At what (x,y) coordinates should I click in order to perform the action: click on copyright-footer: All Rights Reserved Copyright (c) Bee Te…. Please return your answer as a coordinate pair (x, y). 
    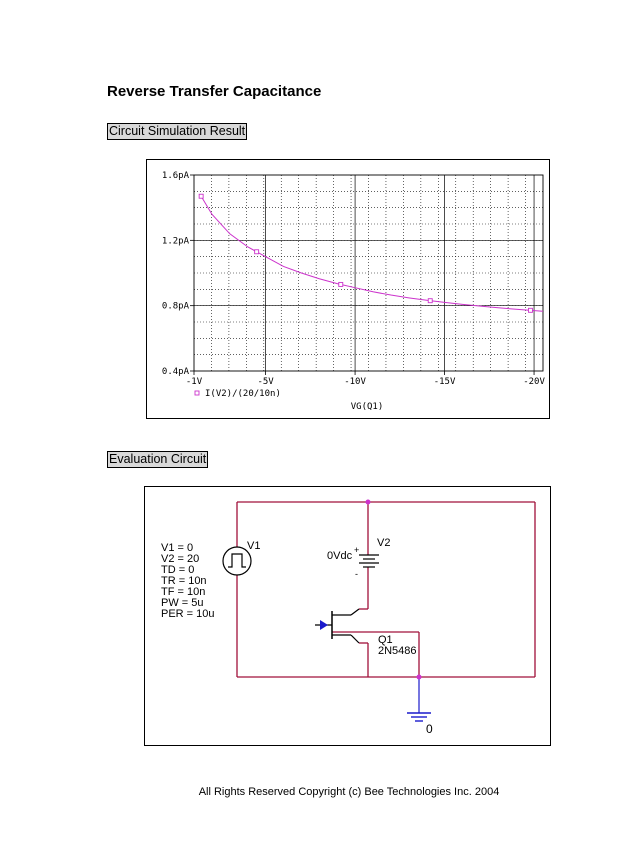
    Looking at the image, I should click on (349, 792).